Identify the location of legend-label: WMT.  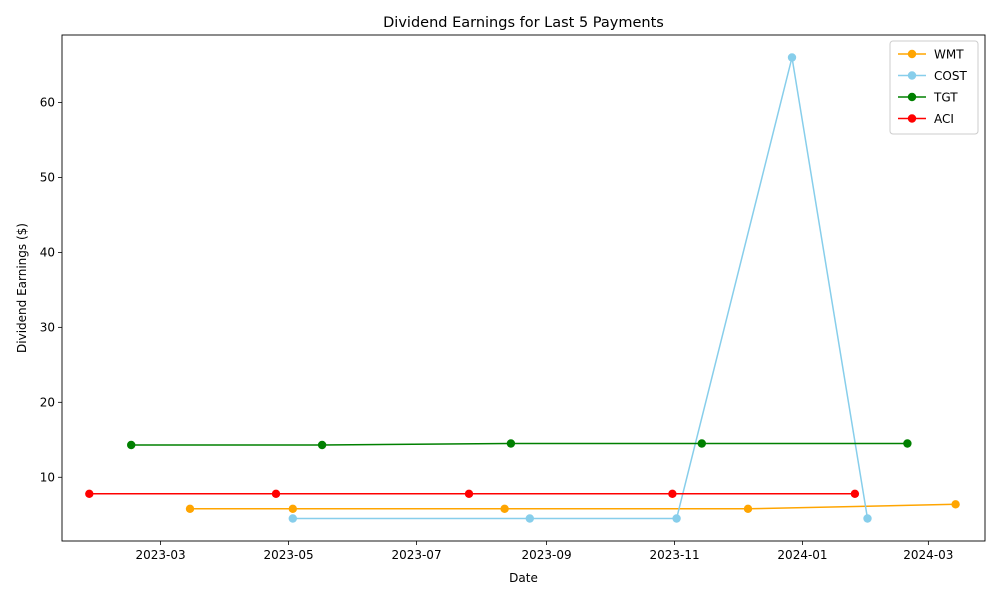
(949, 55).